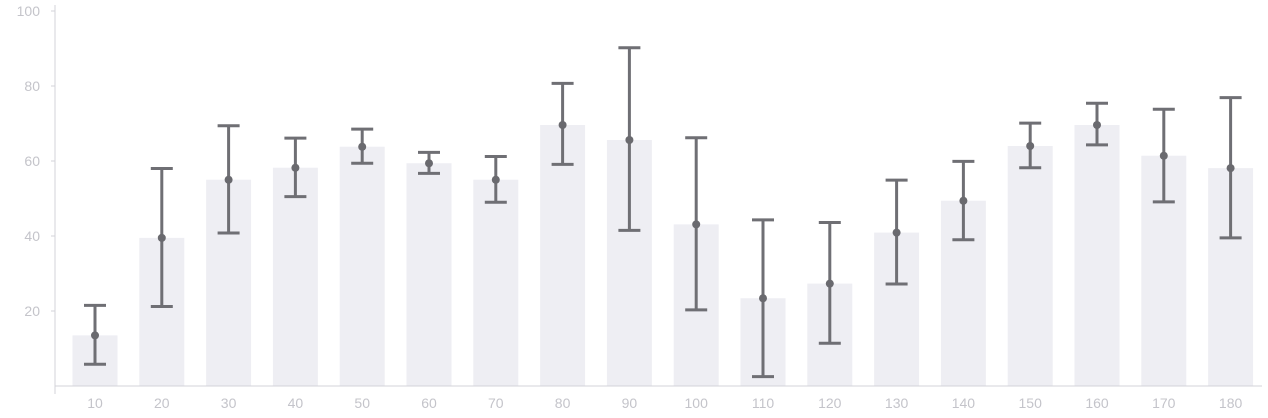 Image resolution: width=1268 pixels, height=418 pixels. What do you see at coordinates (697, 403) in the screenshot?
I see `x-tick-label: 100` at bounding box center [697, 403].